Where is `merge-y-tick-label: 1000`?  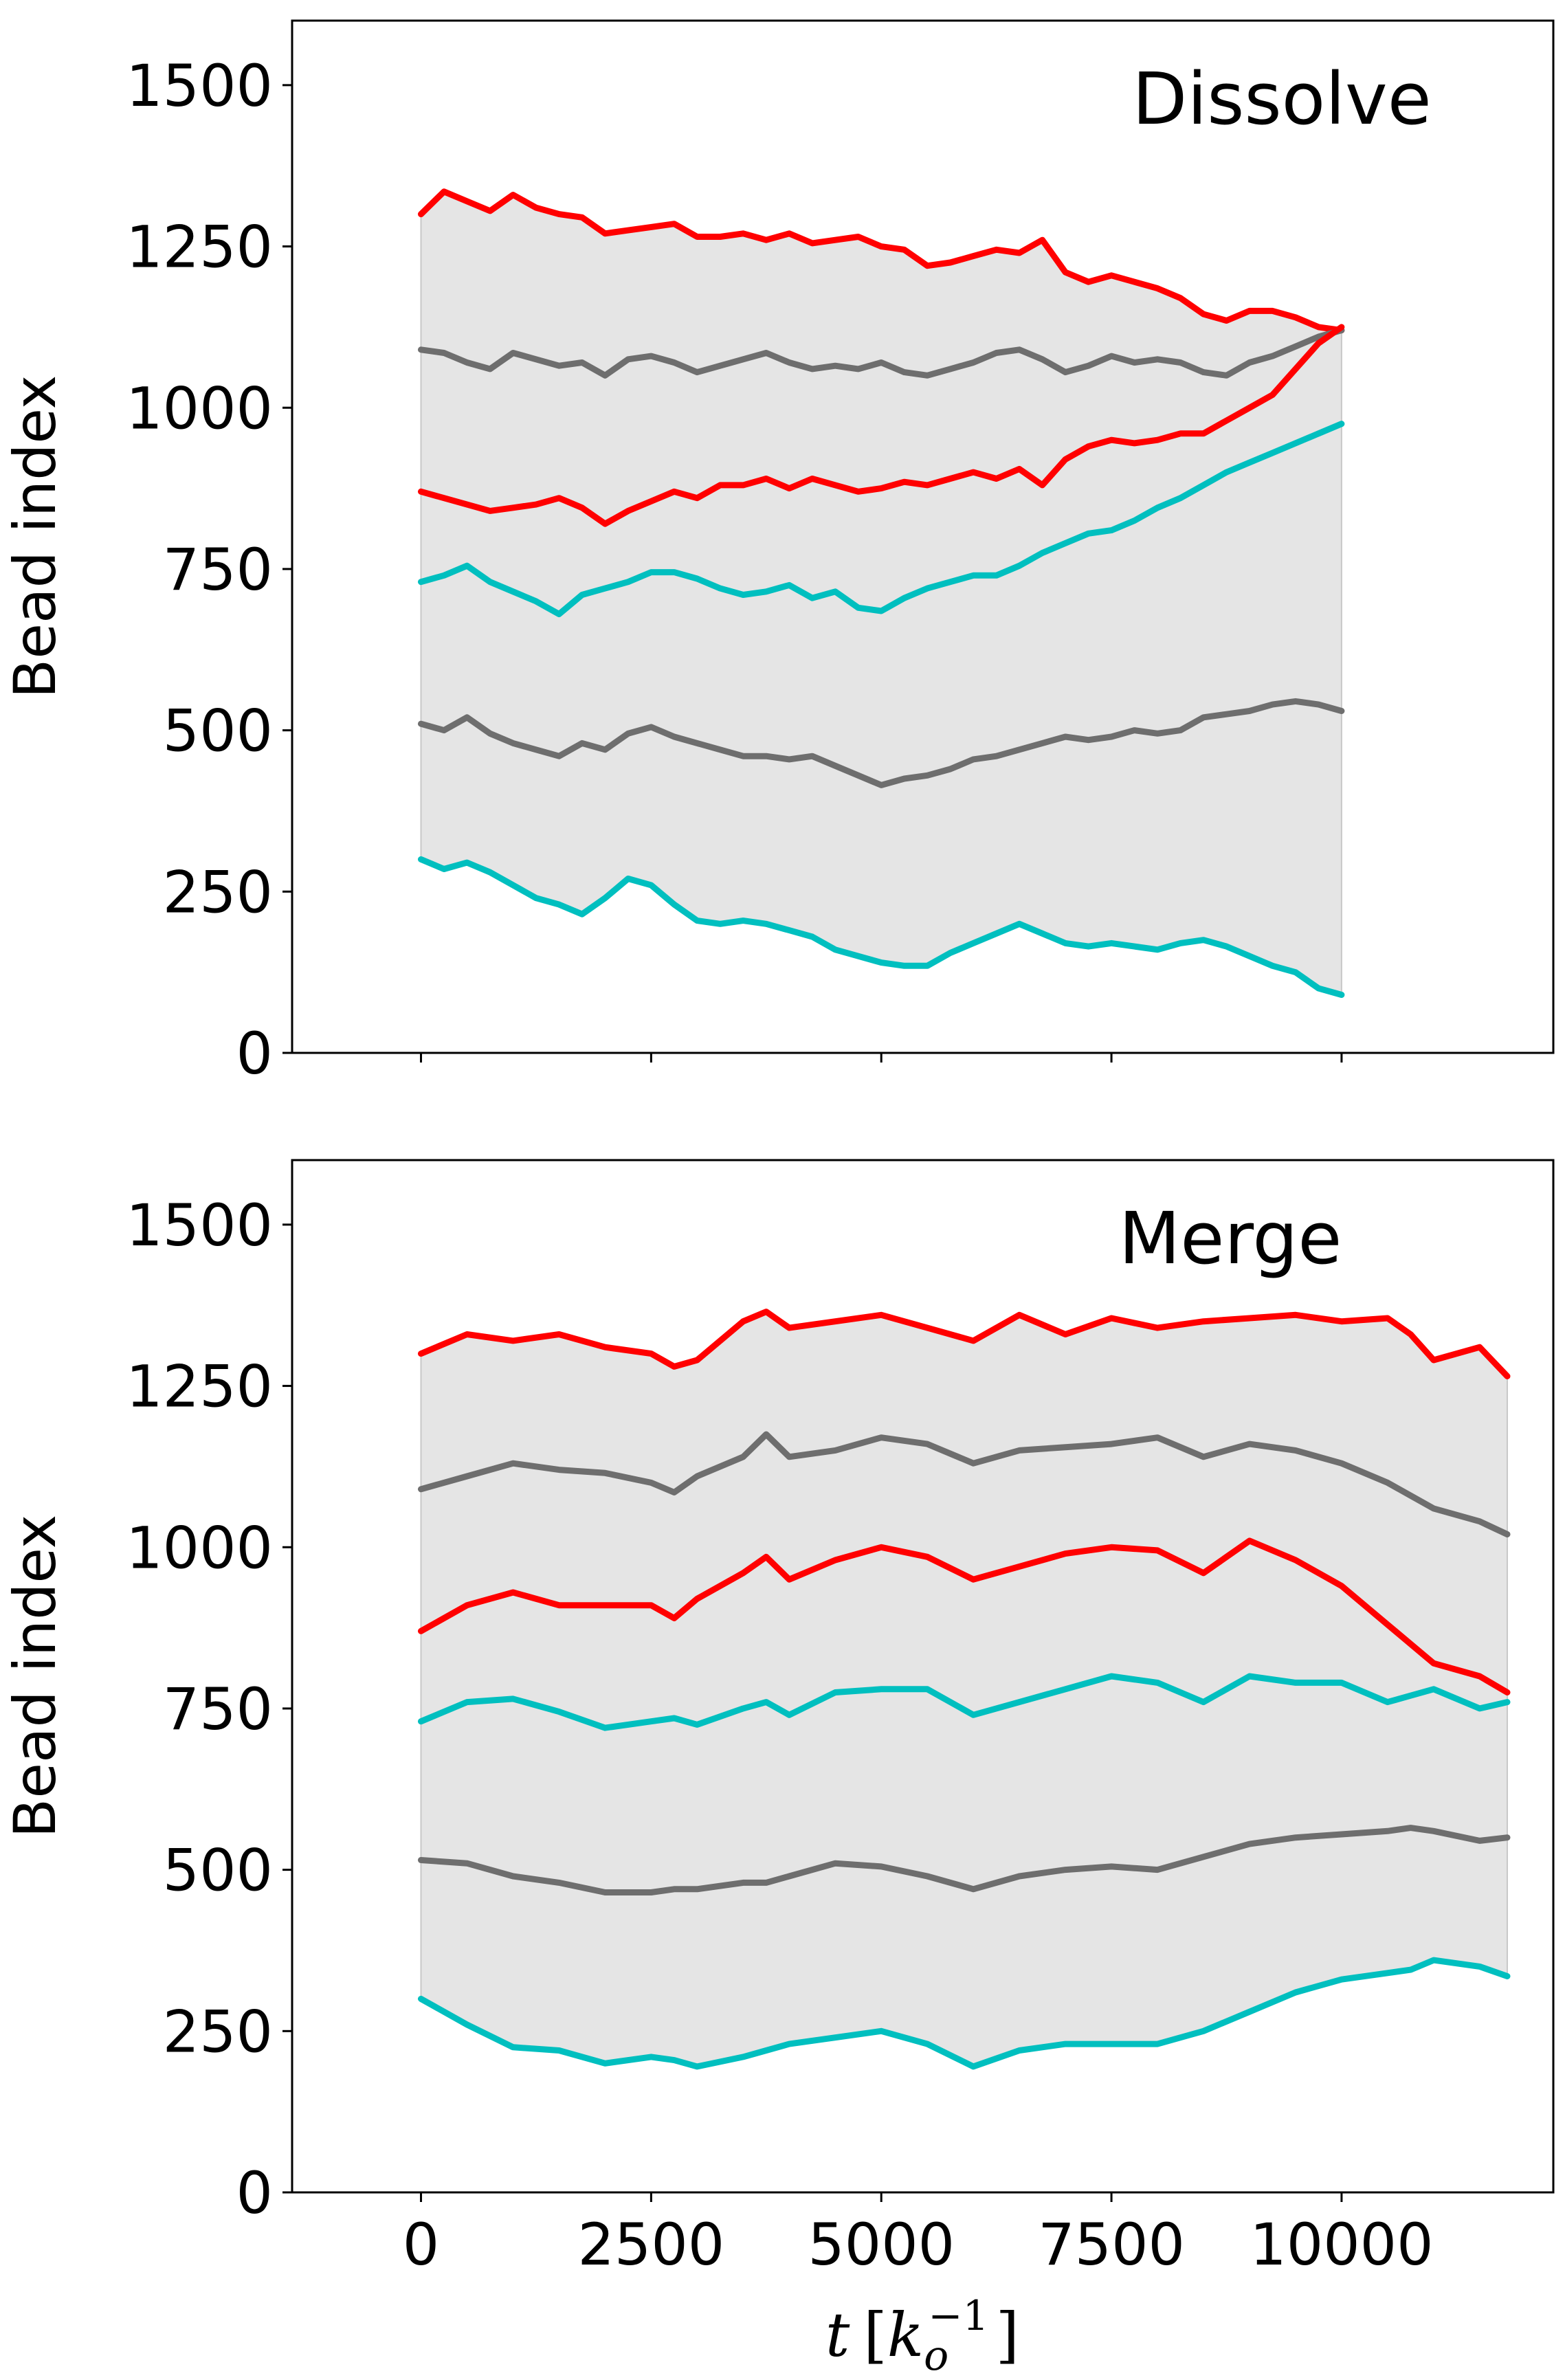 merge-y-tick-label: 1000 is located at coordinates (199, 1547).